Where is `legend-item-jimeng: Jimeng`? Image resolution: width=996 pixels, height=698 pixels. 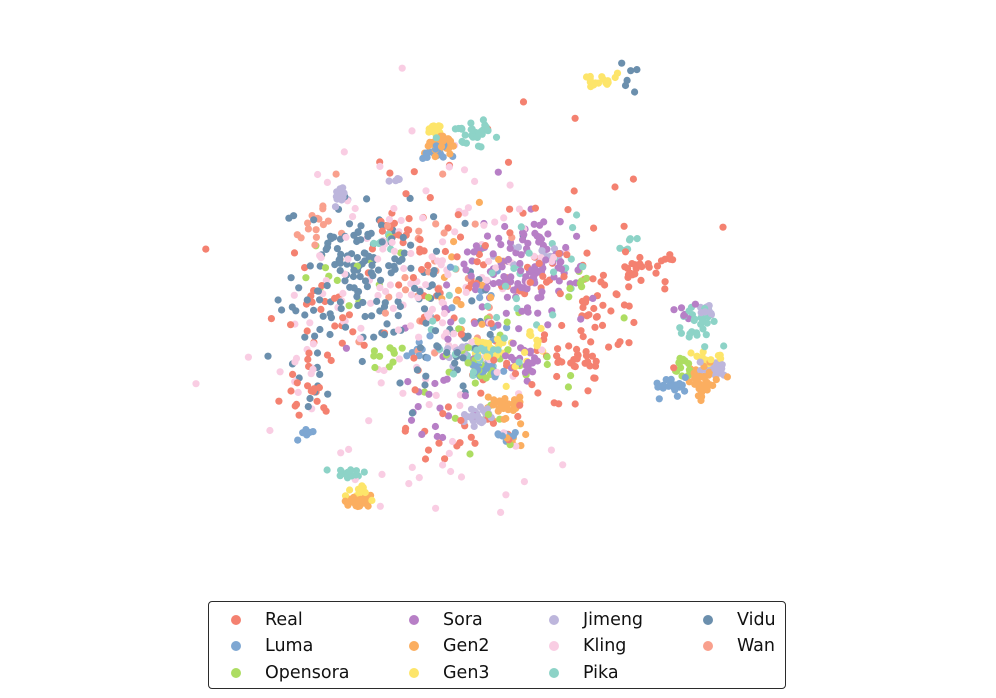
legend-item-jimeng: Jimeng is located at coordinates (596, 620).